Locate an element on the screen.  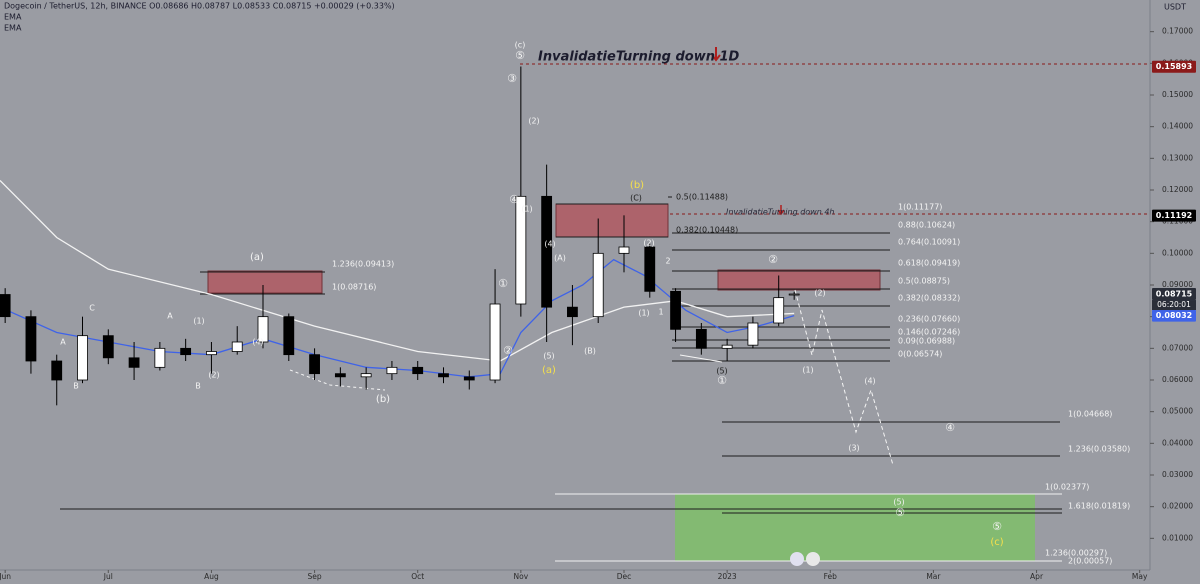
fib-label: 1(0.04668) is located at coordinates (1090, 414).